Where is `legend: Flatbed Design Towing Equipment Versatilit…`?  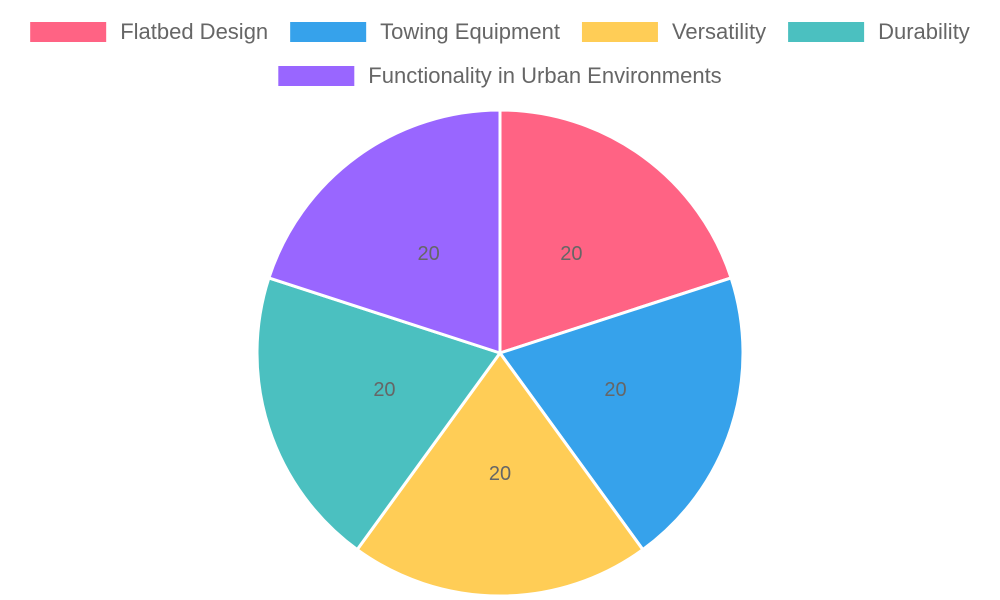 legend: Flatbed Design Towing Equipment Versatilit… is located at coordinates (500, 53).